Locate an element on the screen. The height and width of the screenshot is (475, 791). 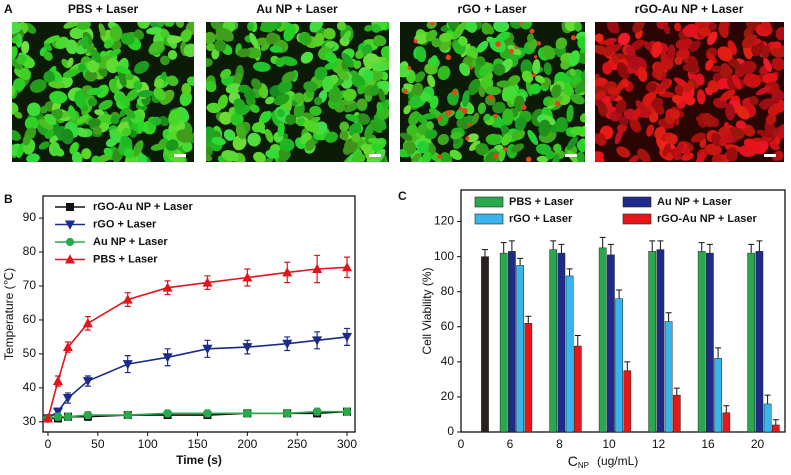
series-line is located at coordinates (197, 378).